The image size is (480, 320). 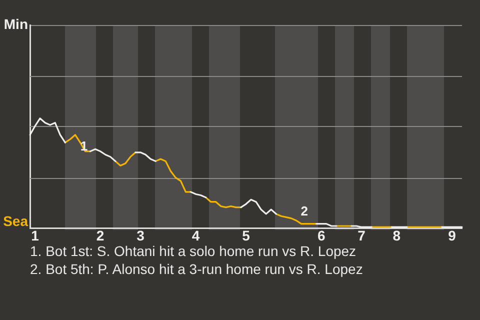 I want to click on text: 1. Bot 1st: S. Ohtani hit a solo home run vs R. Lopez, so click(x=194, y=251).